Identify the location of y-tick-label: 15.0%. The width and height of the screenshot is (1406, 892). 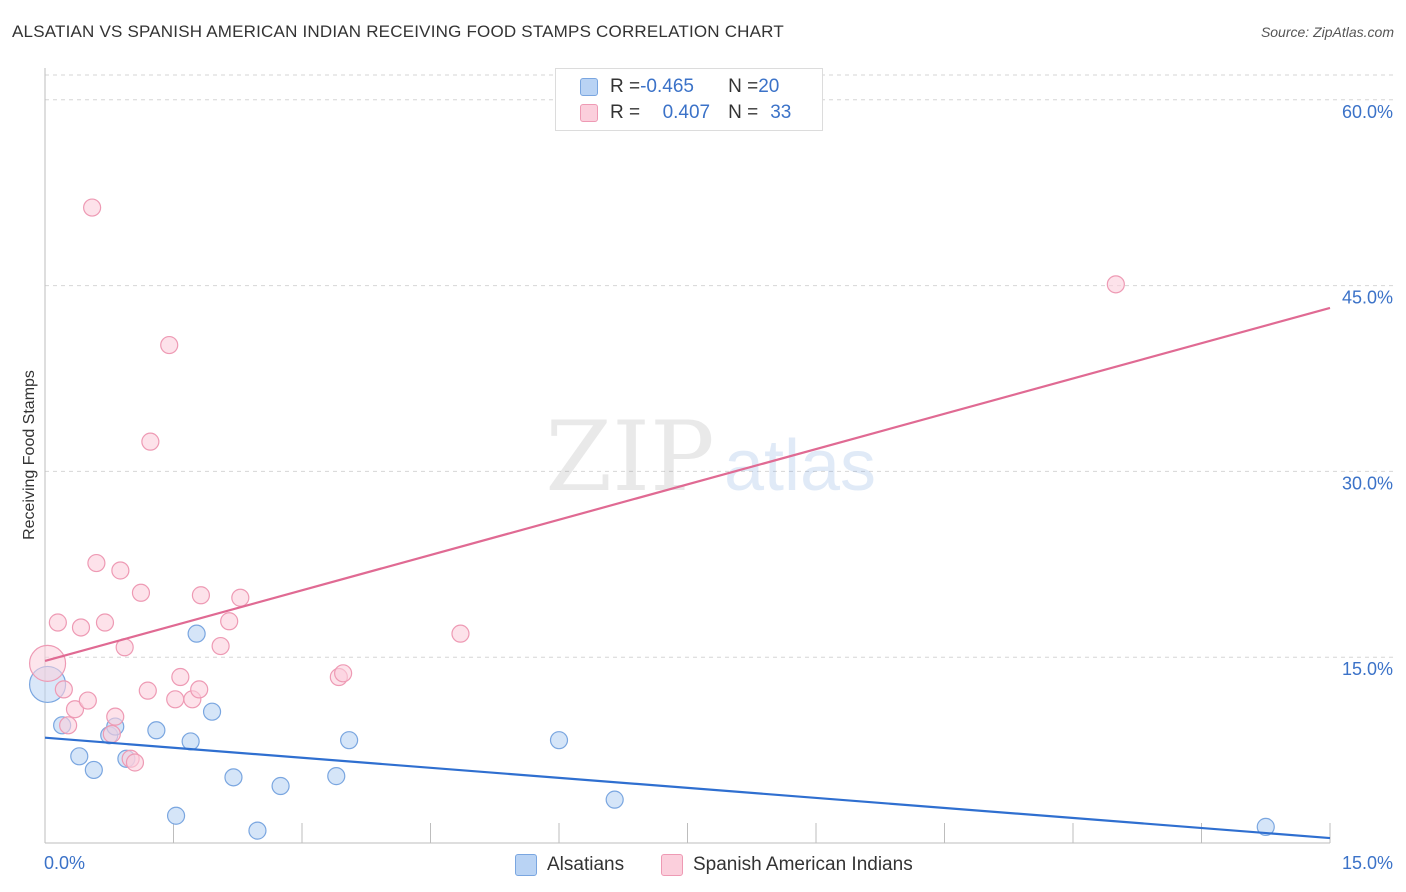
(1367, 669).